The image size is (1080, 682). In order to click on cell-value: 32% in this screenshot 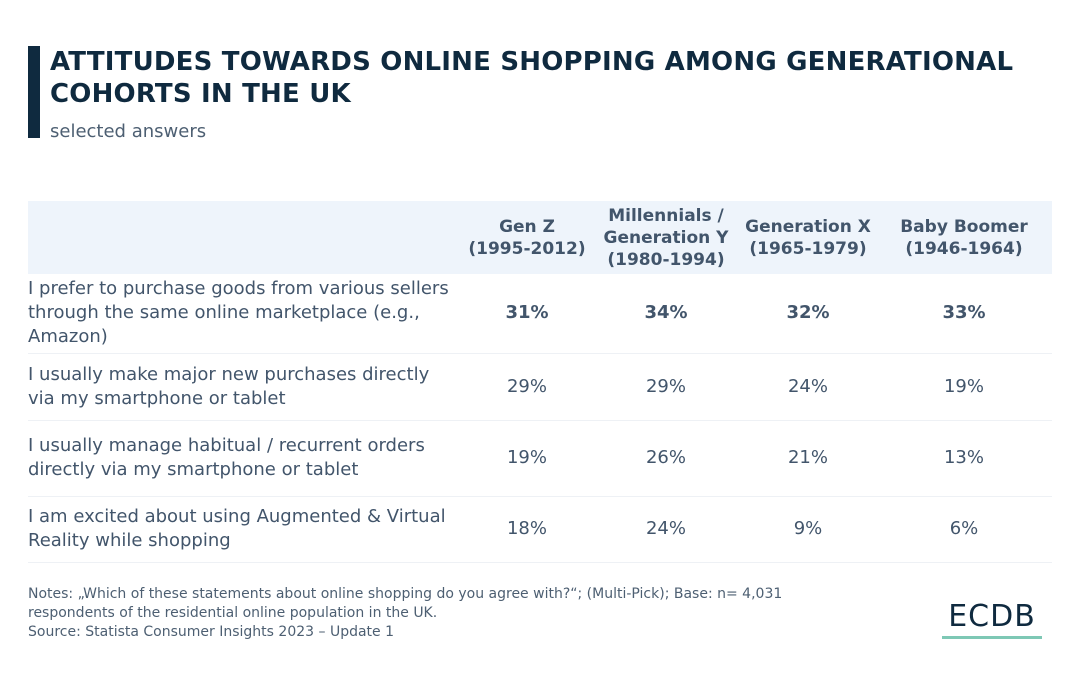, I will do `click(808, 314)`.